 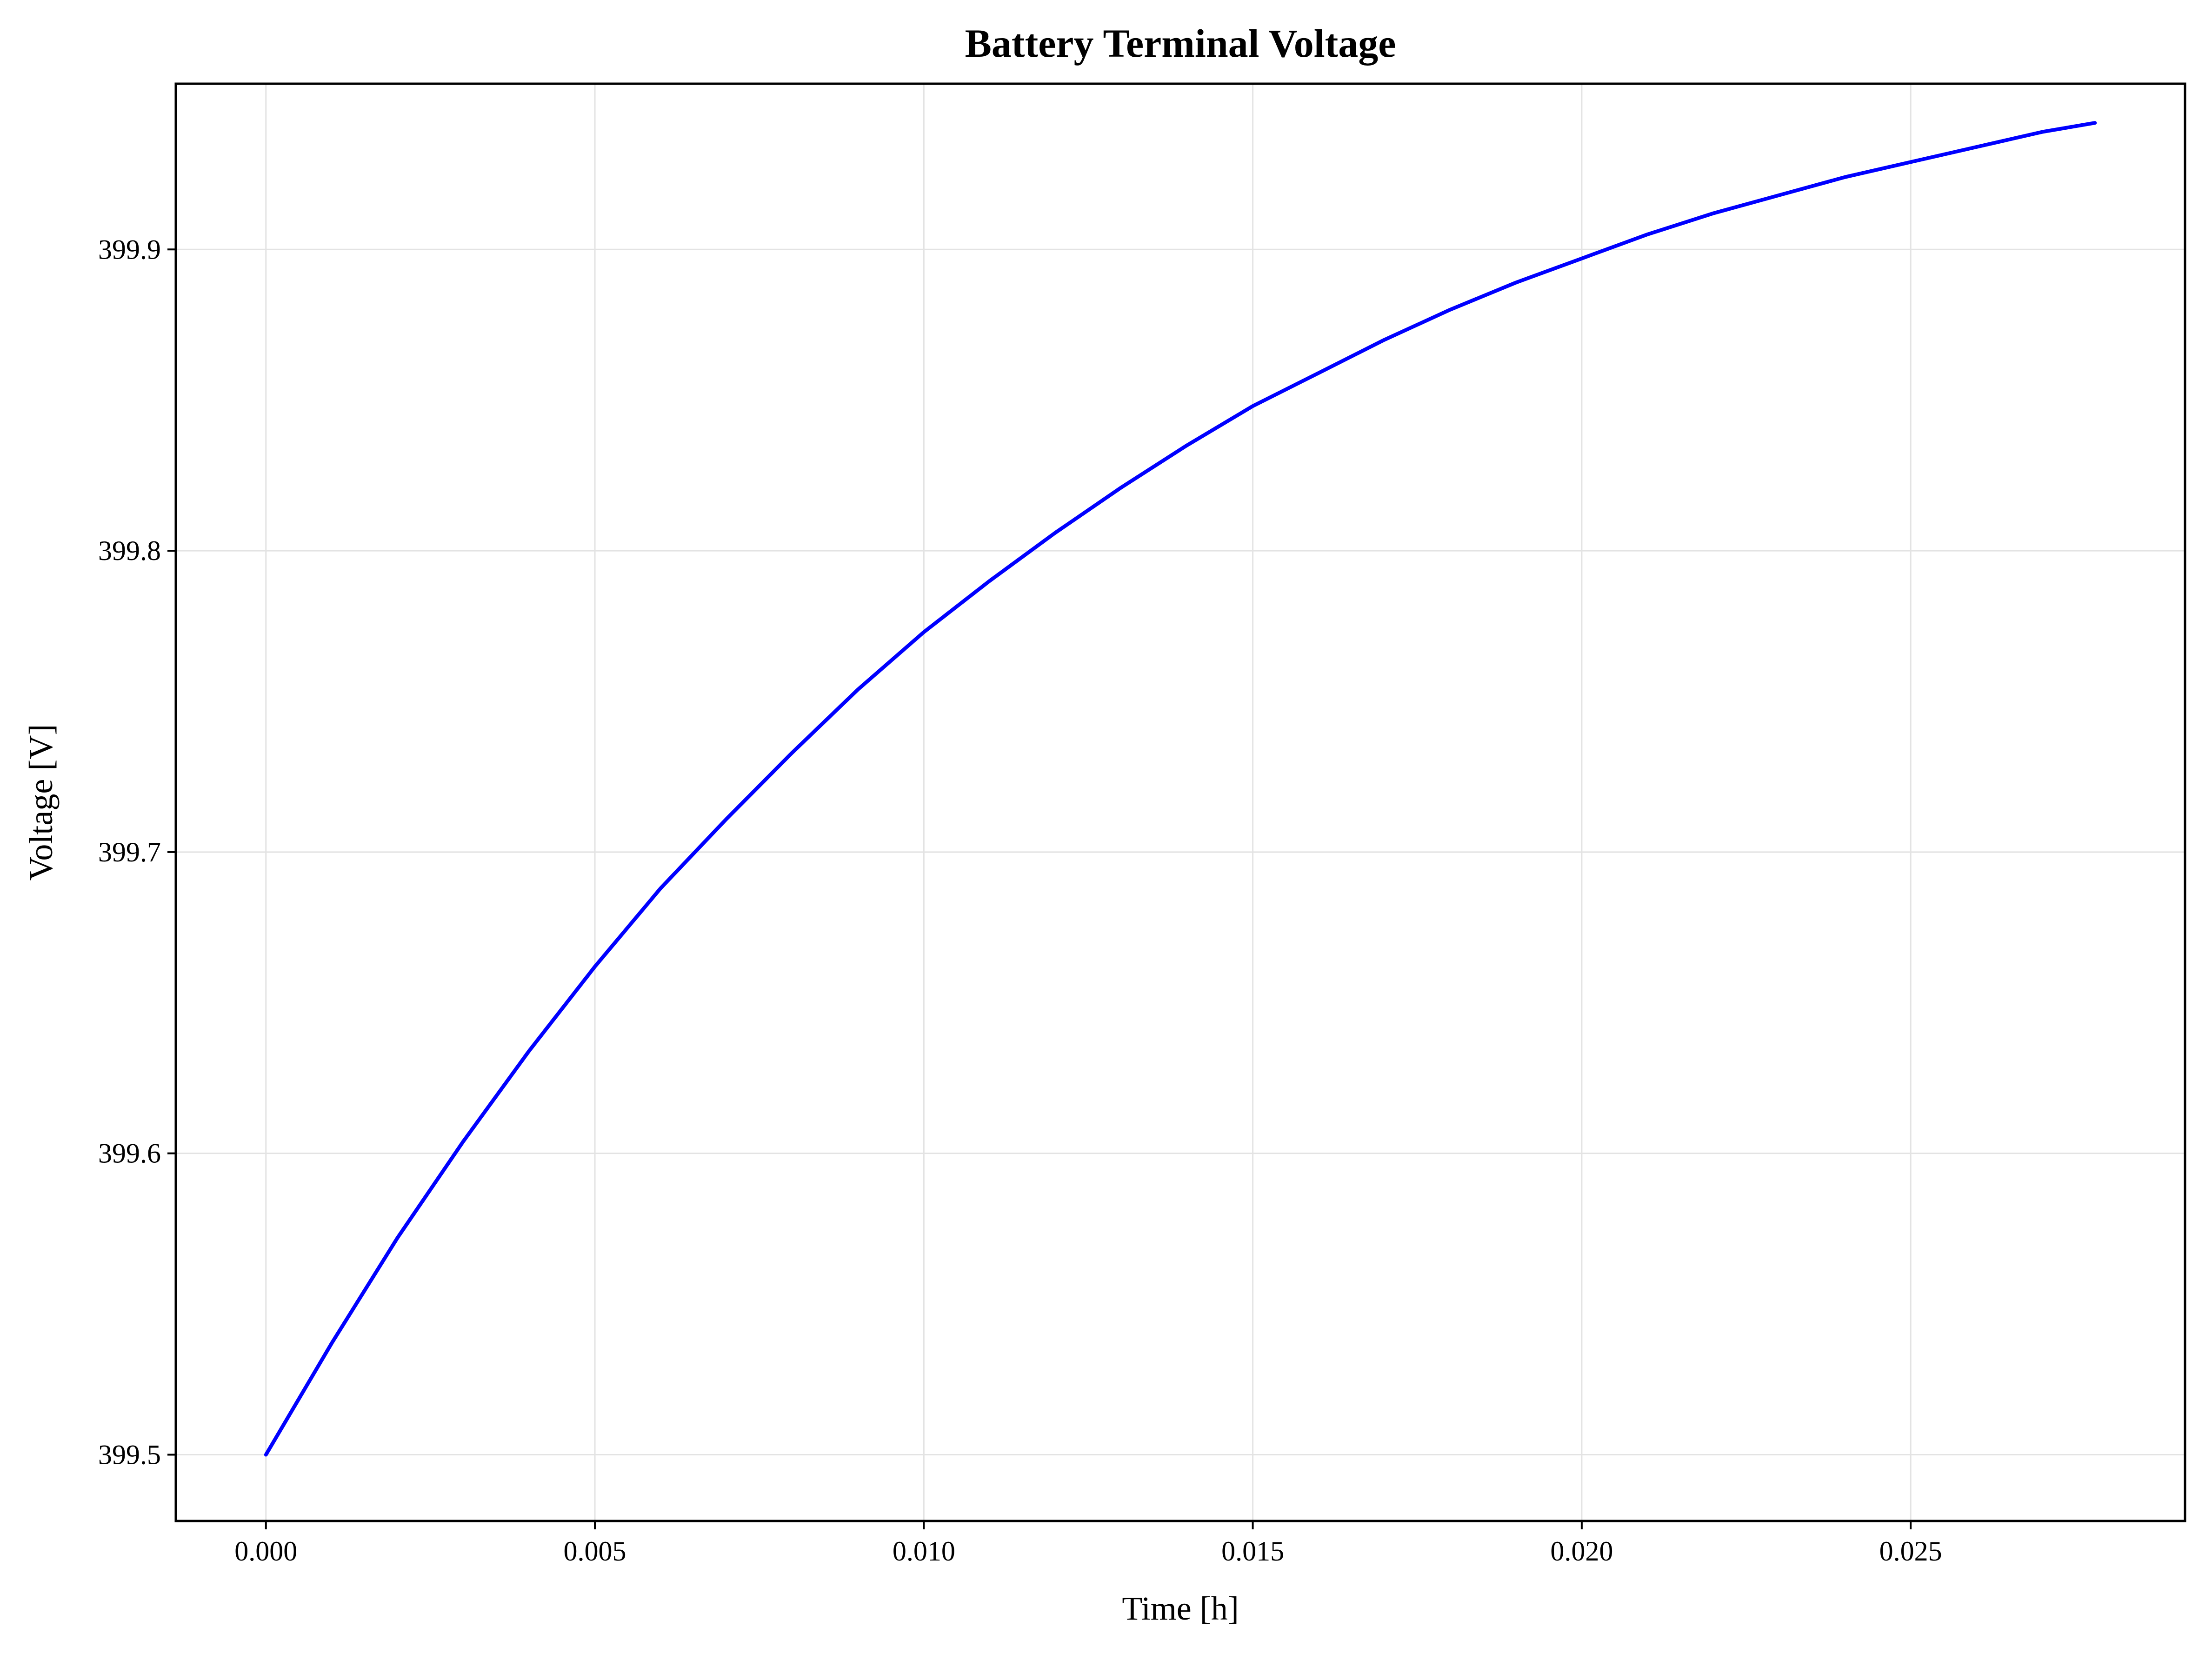 I want to click on y-tick-label: 399.7, so click(x=129, y=852).